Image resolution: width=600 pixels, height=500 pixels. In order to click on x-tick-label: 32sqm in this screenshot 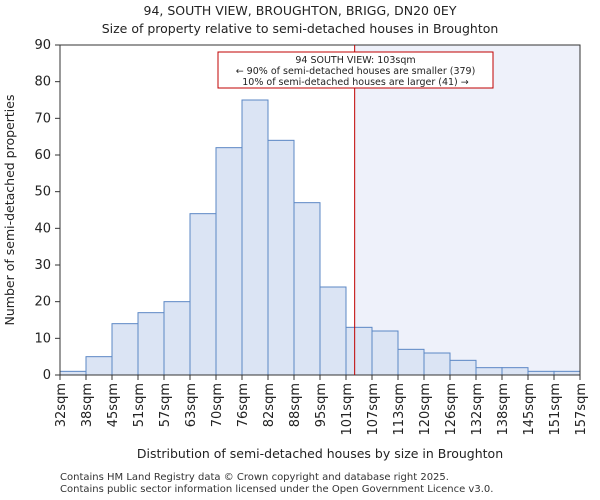, I will do `click(61, 405)`.